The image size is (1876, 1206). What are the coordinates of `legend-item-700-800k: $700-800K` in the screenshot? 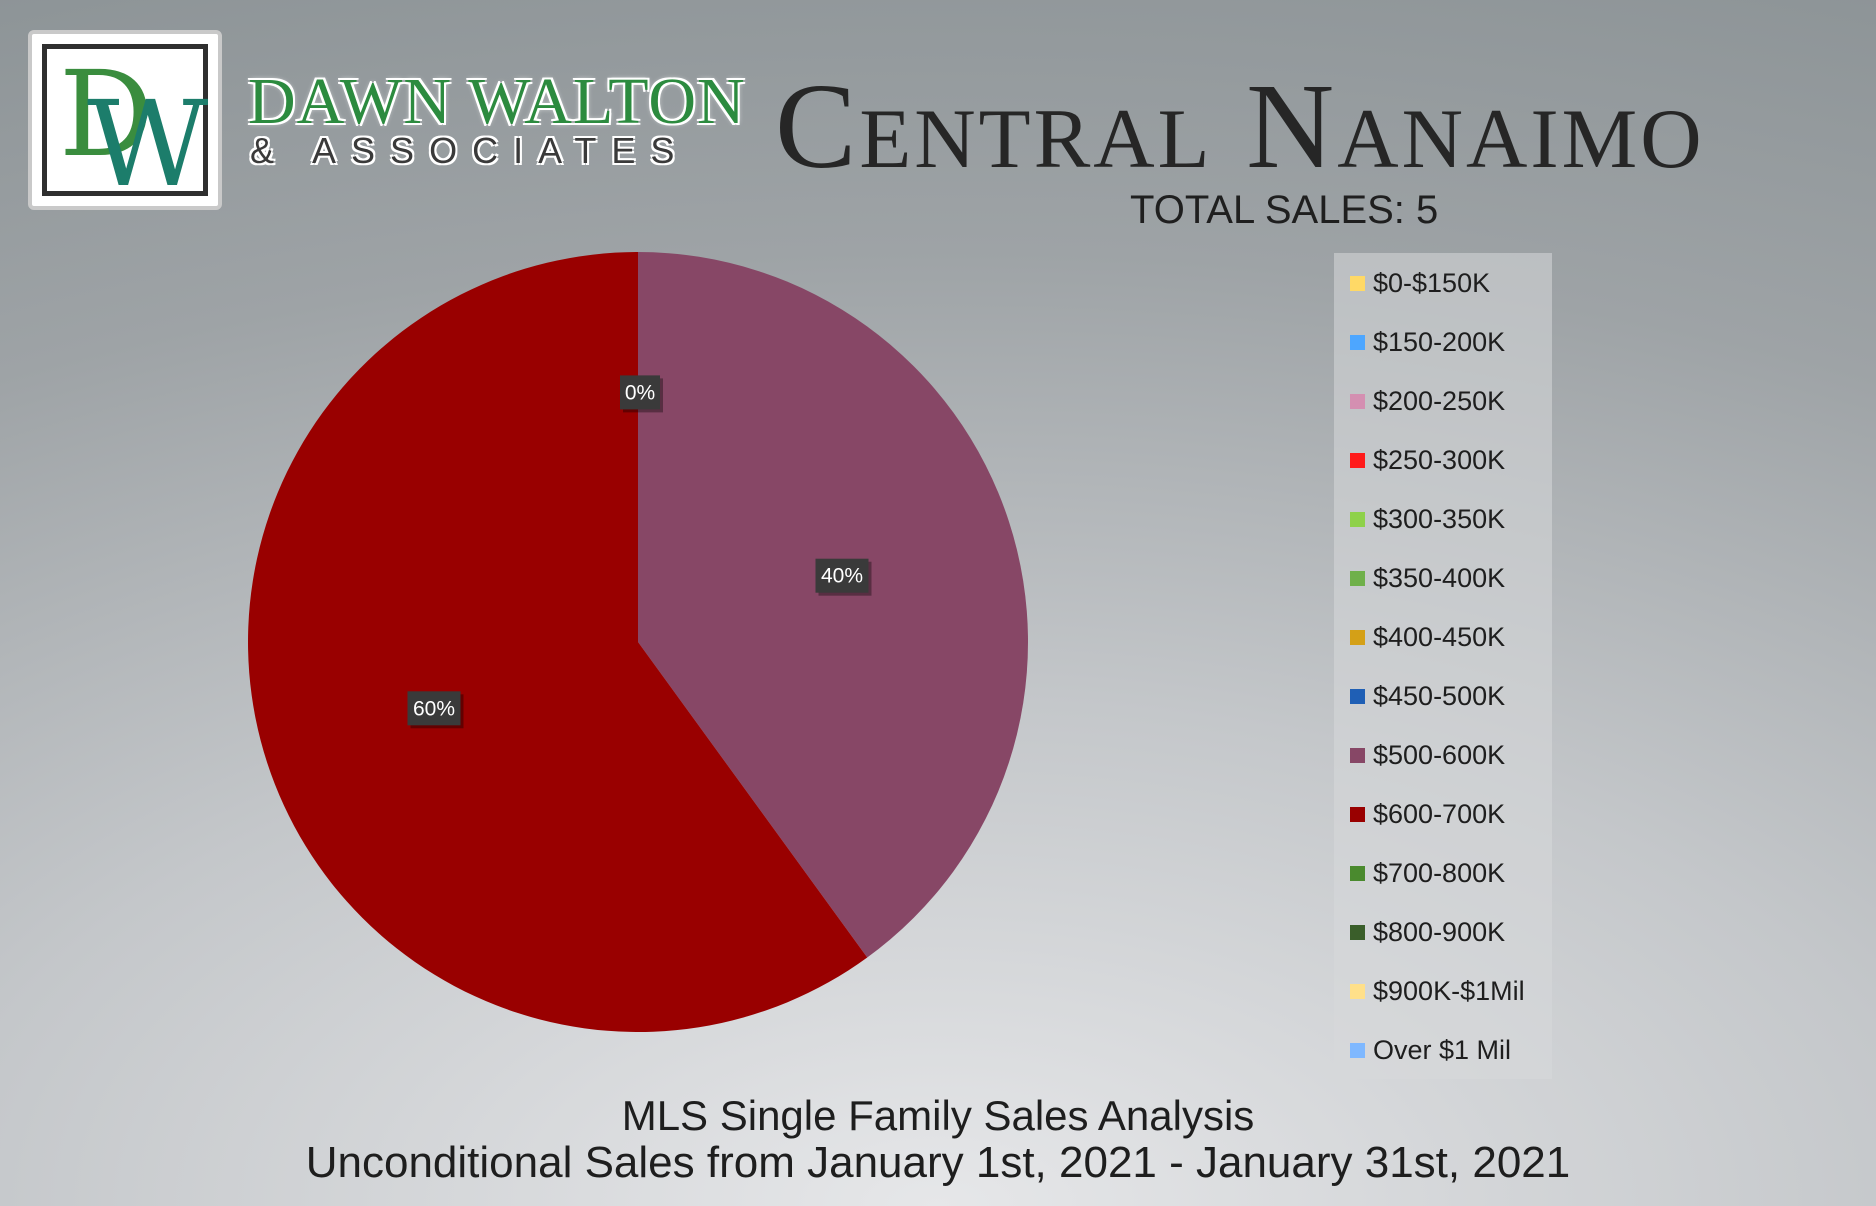 It's located at (1427, 873).